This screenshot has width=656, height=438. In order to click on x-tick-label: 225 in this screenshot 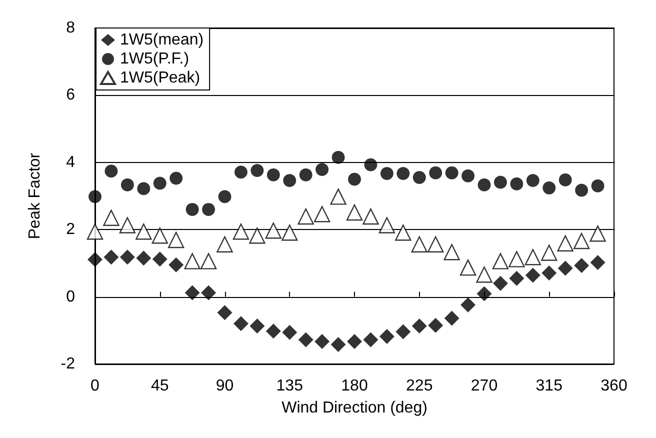, I will do `click(419, 386)`.